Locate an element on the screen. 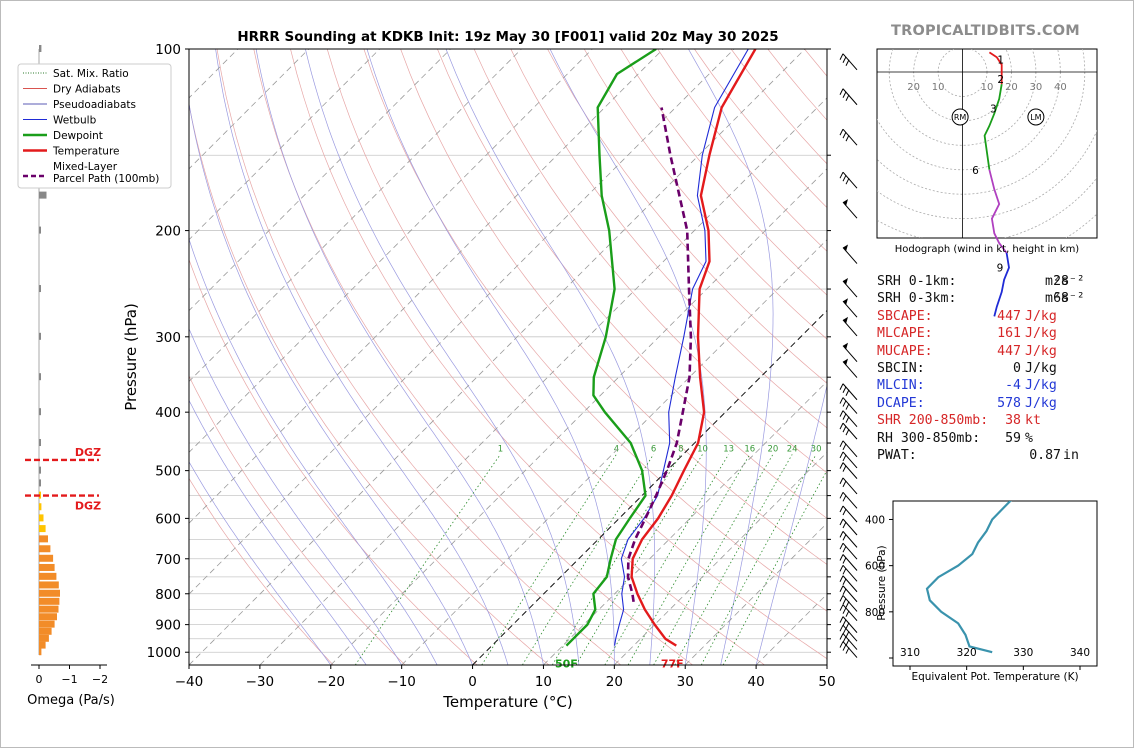  theta-x-tick-label: 330 is located at coordinates (1023, 653).